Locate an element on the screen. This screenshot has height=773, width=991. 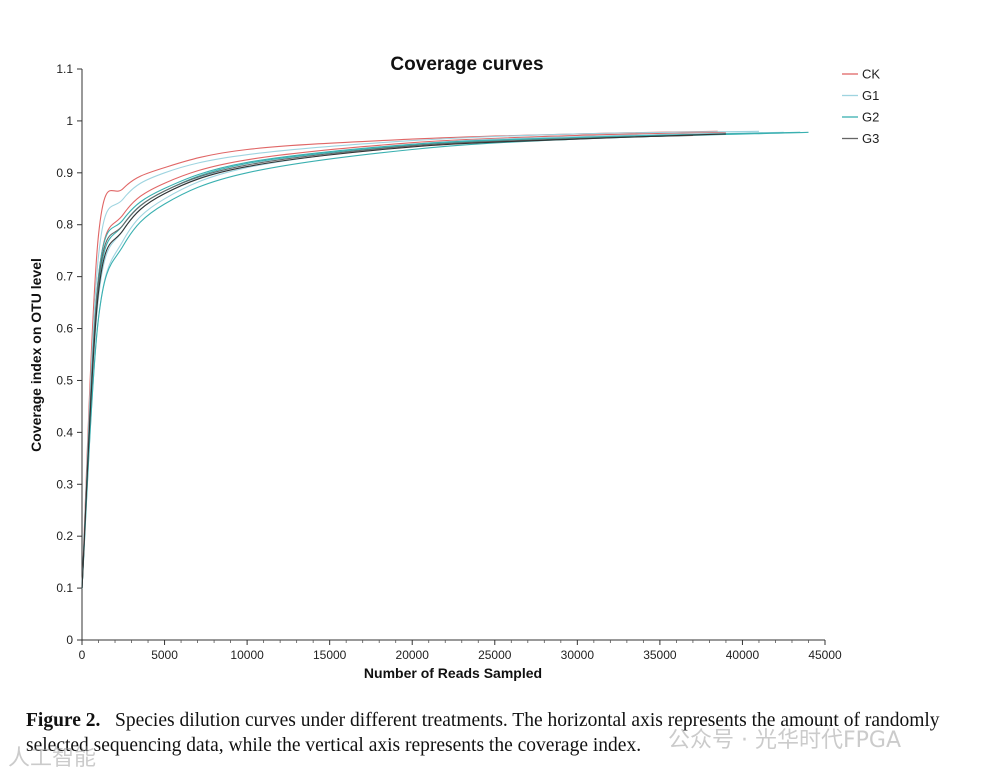
caption-label: Figure 2. is located at coordinates (63, 720).